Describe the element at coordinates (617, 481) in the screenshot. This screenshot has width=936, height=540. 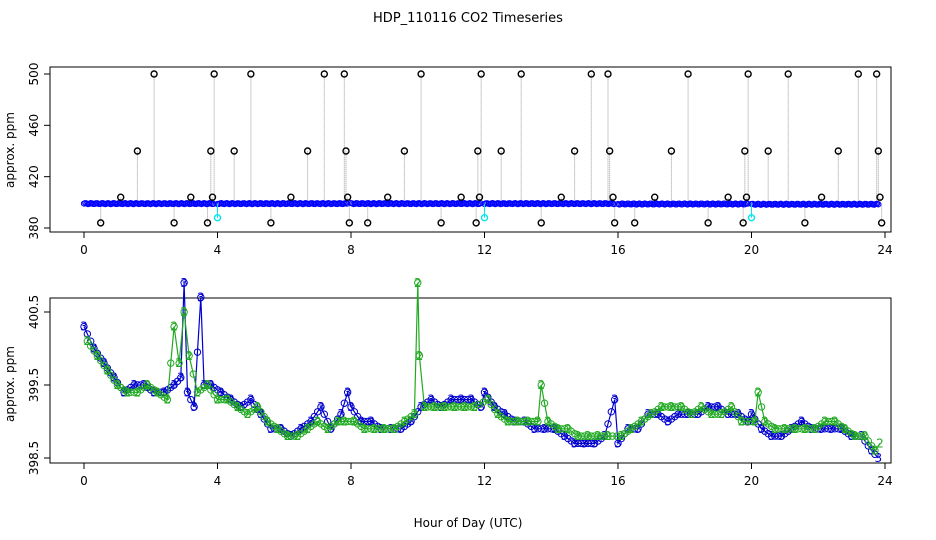
I see `bottom-x-tick-label: 16` at that location.